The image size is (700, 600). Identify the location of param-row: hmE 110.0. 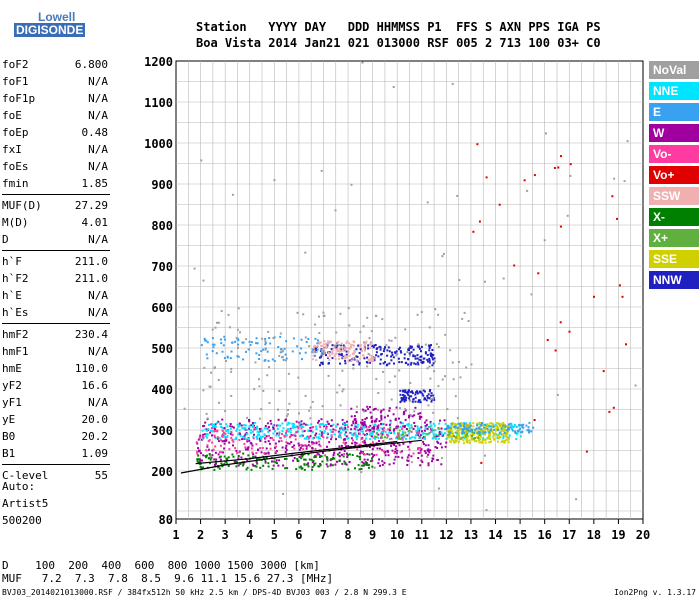
(56, 368).